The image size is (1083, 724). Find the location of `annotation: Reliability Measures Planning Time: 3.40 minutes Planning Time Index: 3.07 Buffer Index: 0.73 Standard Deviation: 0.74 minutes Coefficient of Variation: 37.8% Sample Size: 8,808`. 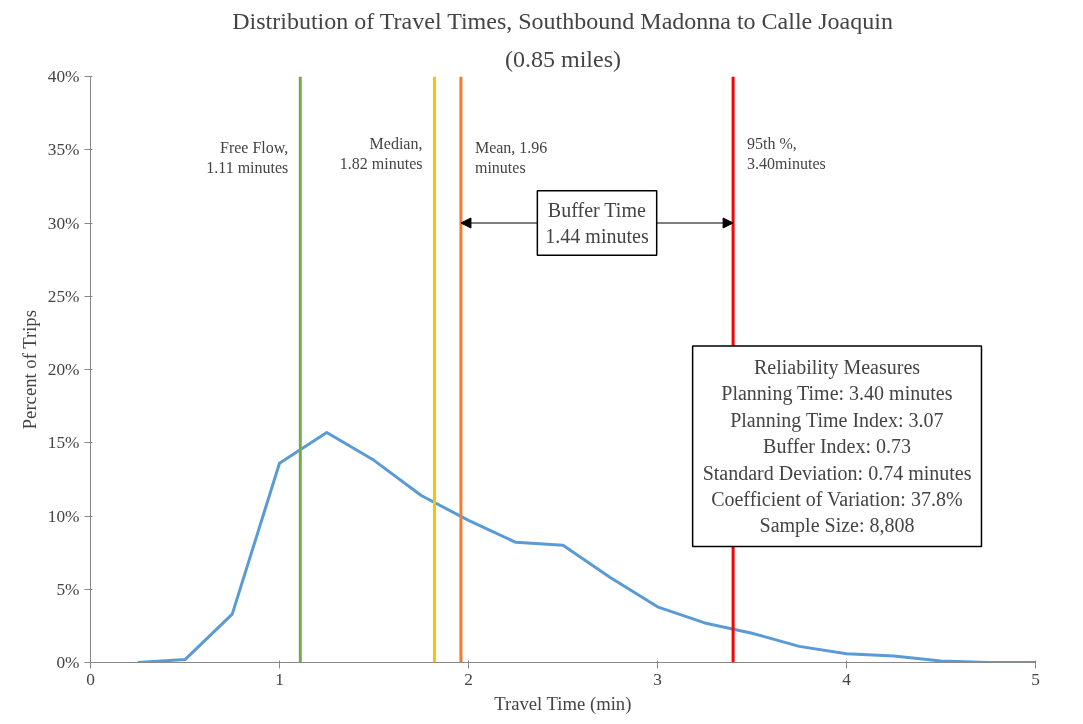

annotation: Reliability Measures Planning Time: 3.40 minutes Planning Time Index: 3.07 Buffer Index: 0.73 Standard Deviation: 0.74 minutes Coefficient of Variation: 37.8% Sample Size: 8,808 is located at coordinates (837, 447).